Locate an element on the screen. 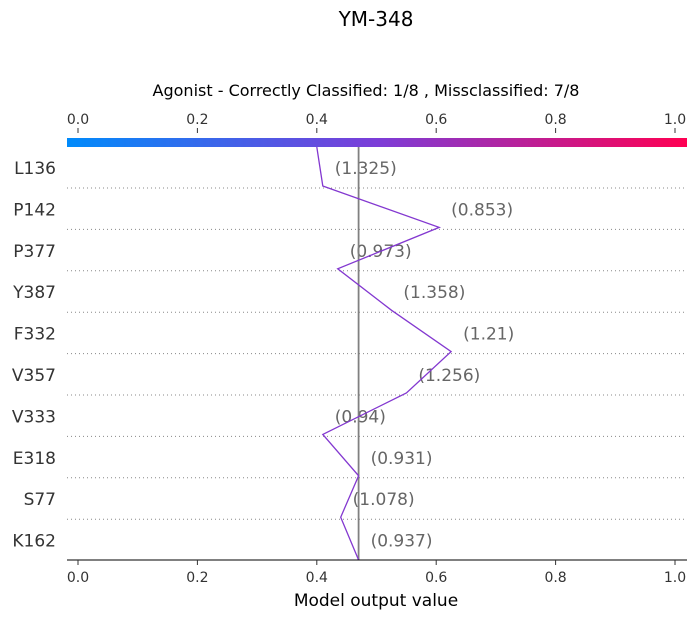  feature-value: (0.853) is located at coordinates (482, 210).